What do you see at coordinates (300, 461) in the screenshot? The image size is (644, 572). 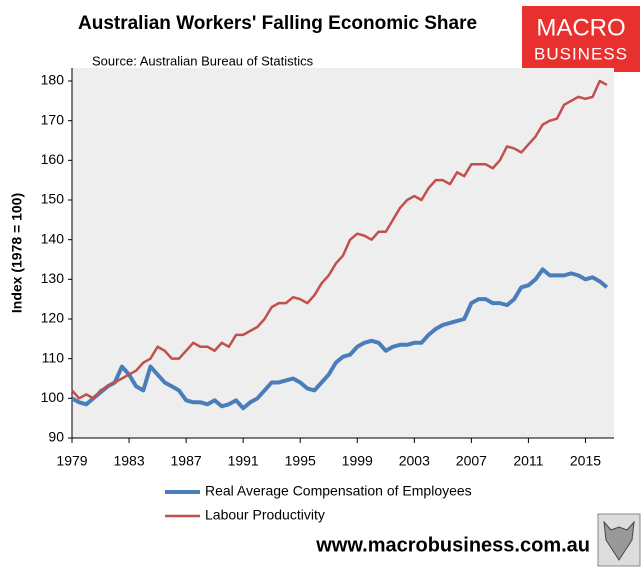 I see `x-tick-label: 1995` at bounding box center [300, 461].